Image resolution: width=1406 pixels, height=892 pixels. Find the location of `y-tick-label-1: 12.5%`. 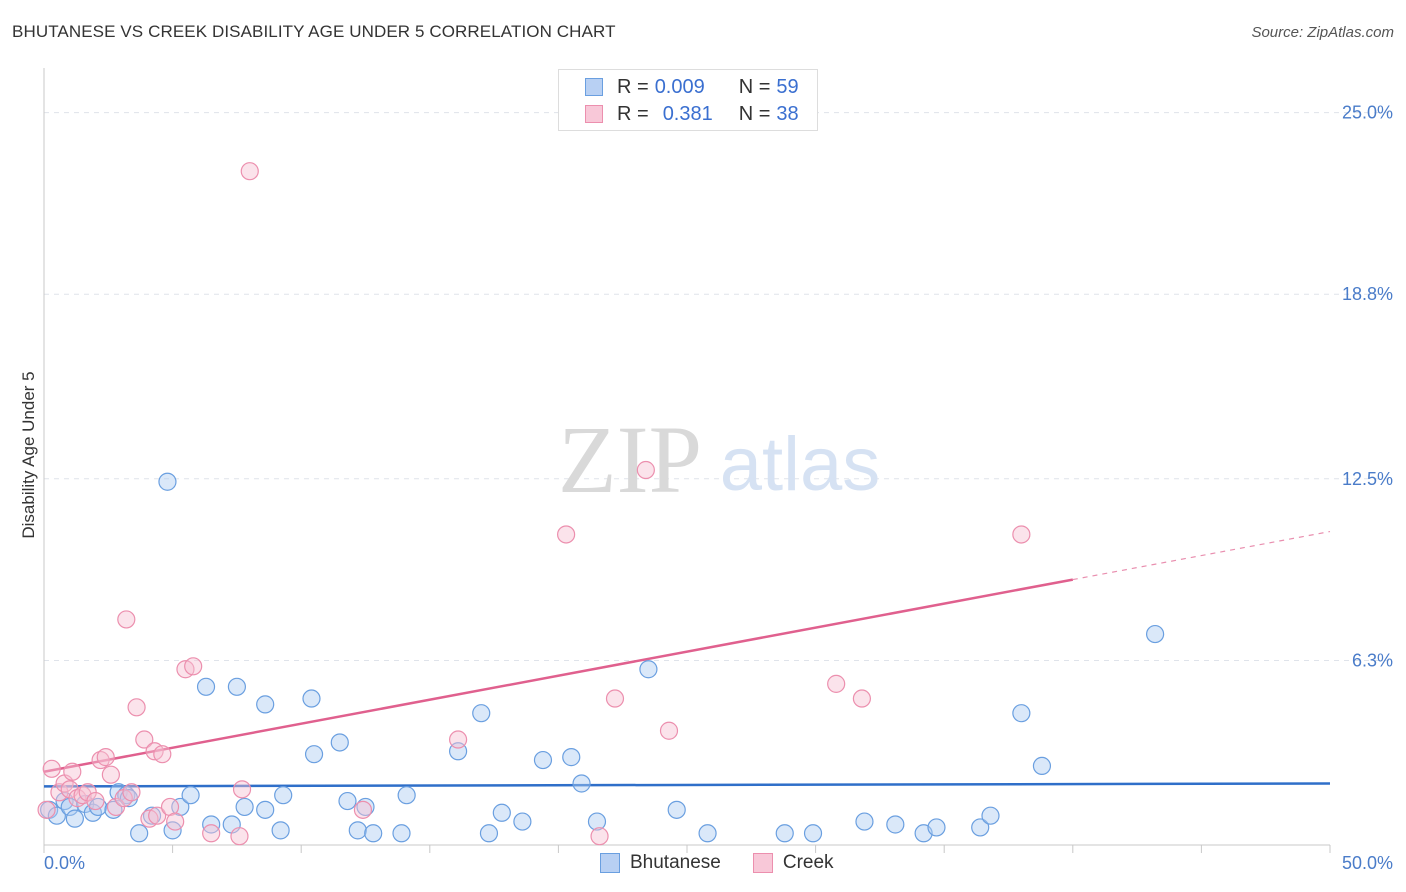

y-tick-label-1: 12.5% is located at coordinates (1367, 479).